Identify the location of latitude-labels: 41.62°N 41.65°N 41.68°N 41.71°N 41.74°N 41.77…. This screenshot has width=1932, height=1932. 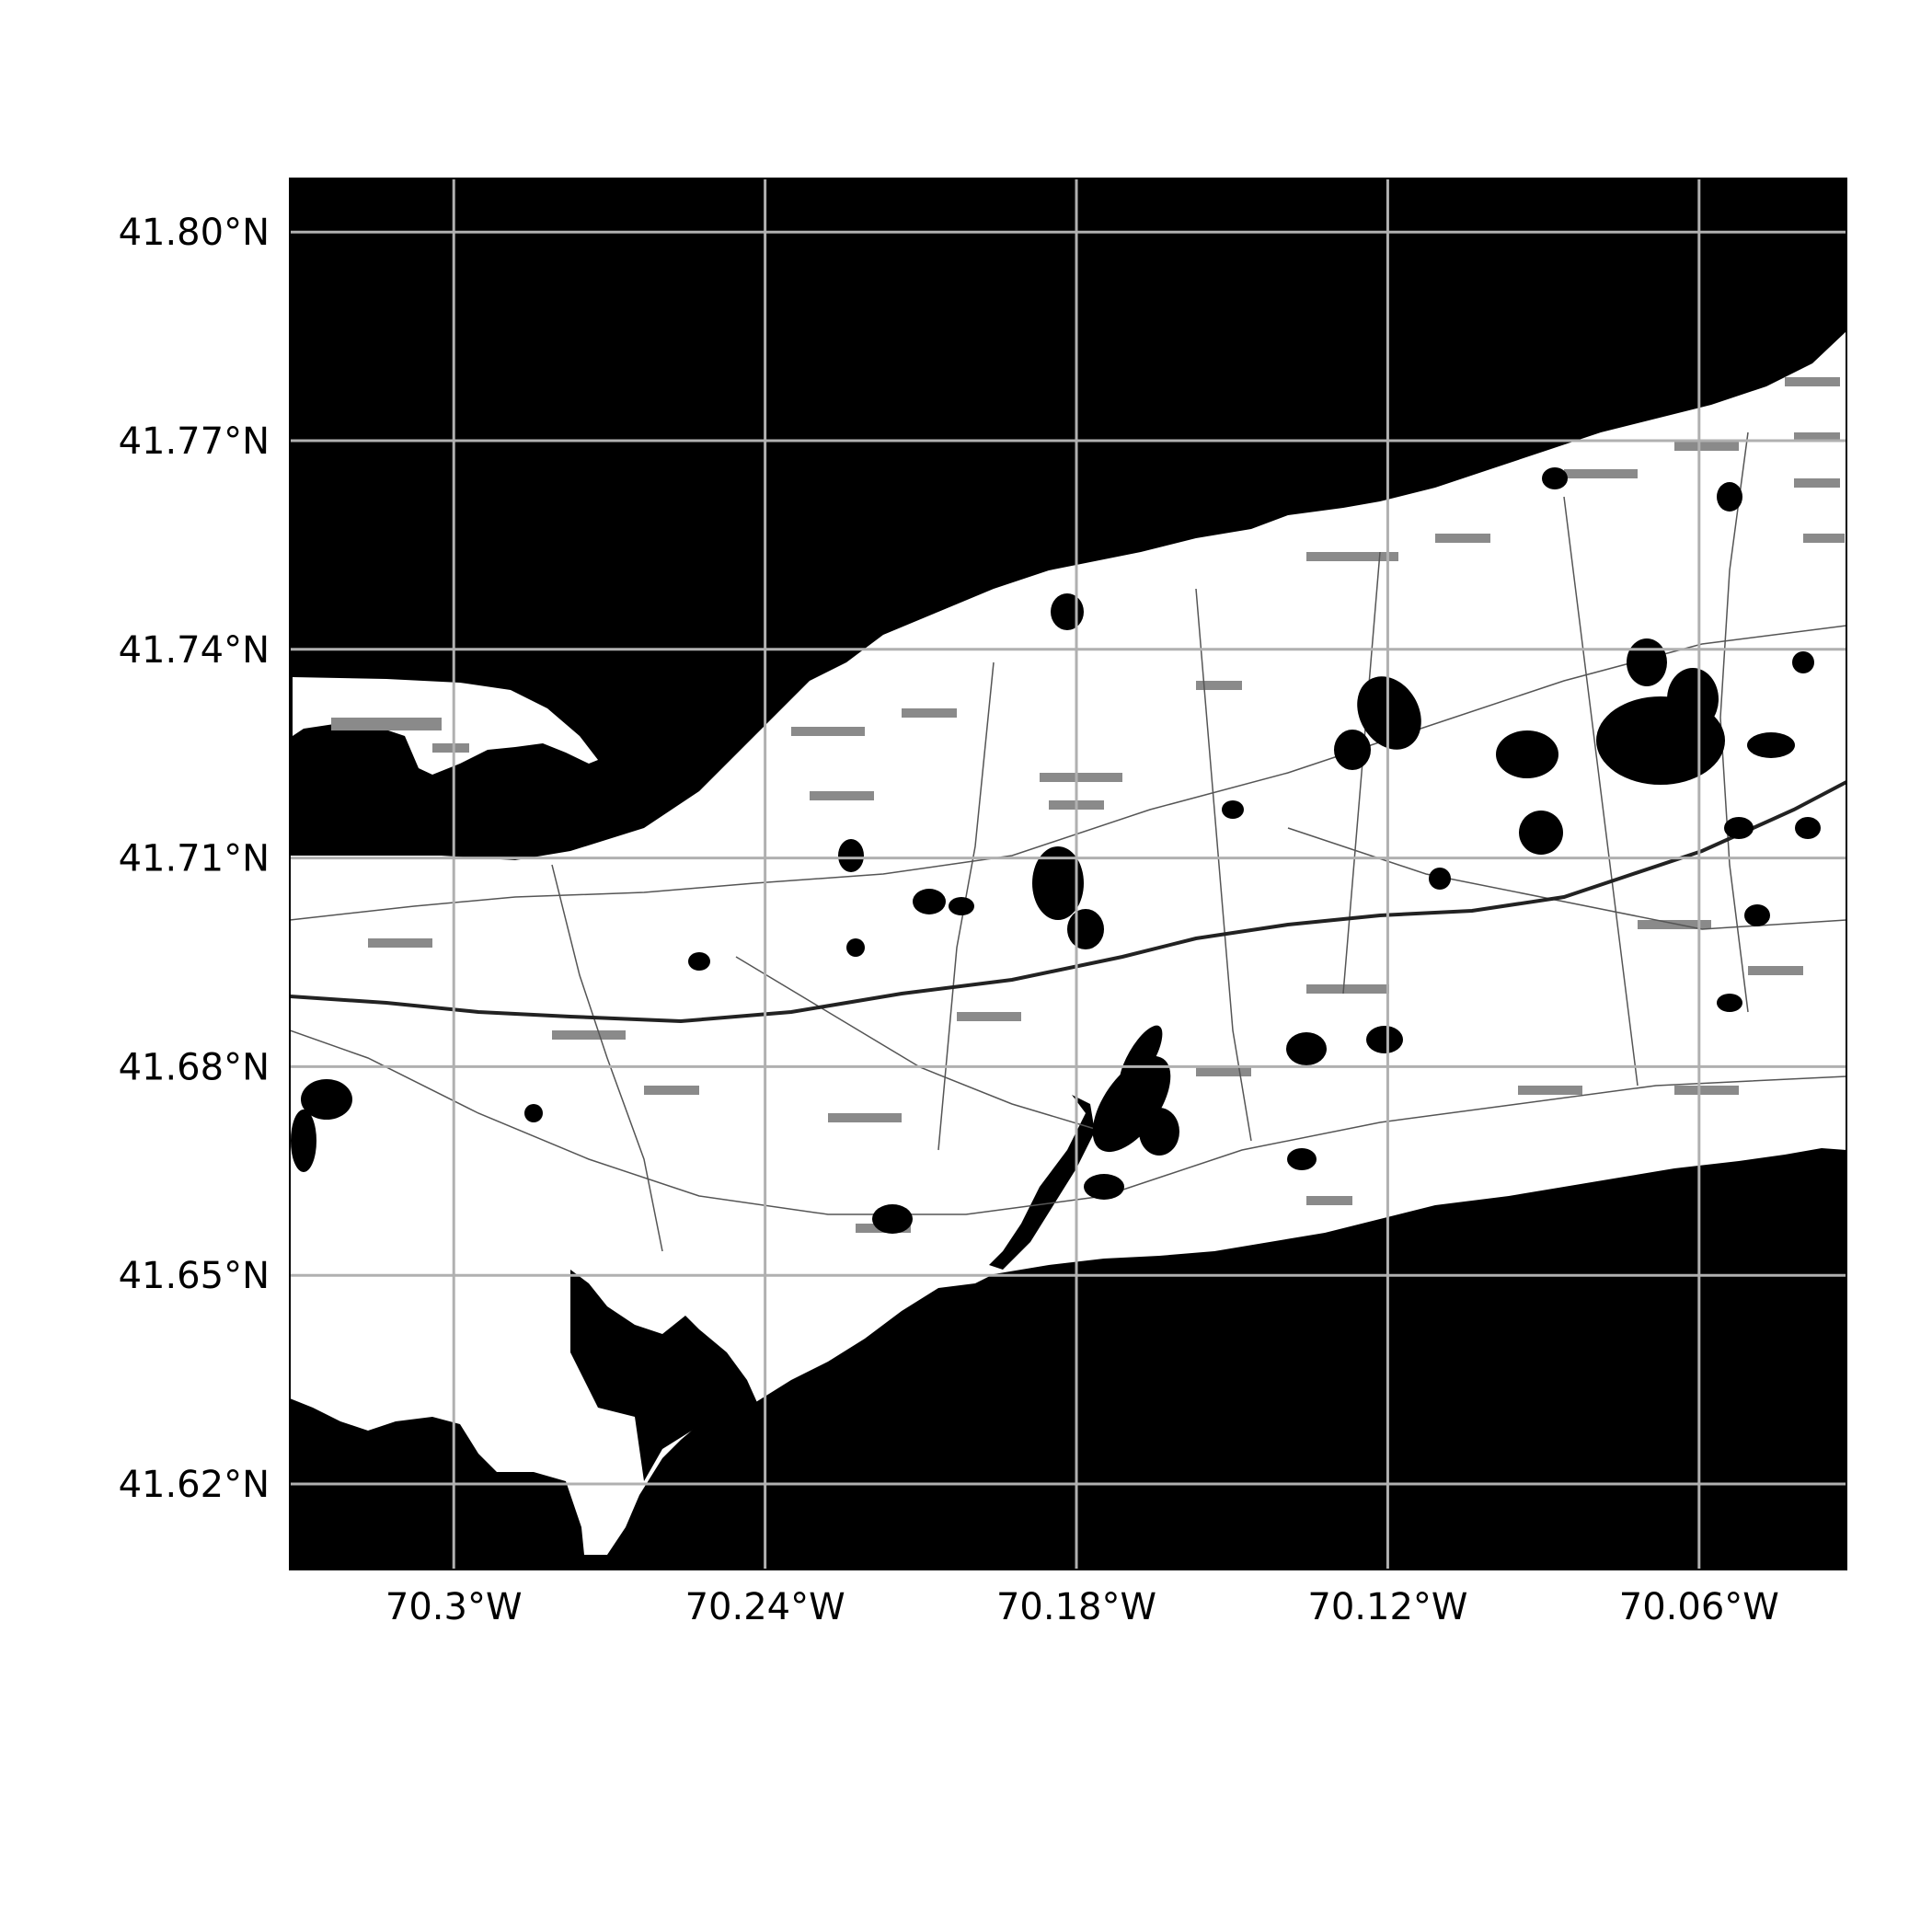
(194, 859).